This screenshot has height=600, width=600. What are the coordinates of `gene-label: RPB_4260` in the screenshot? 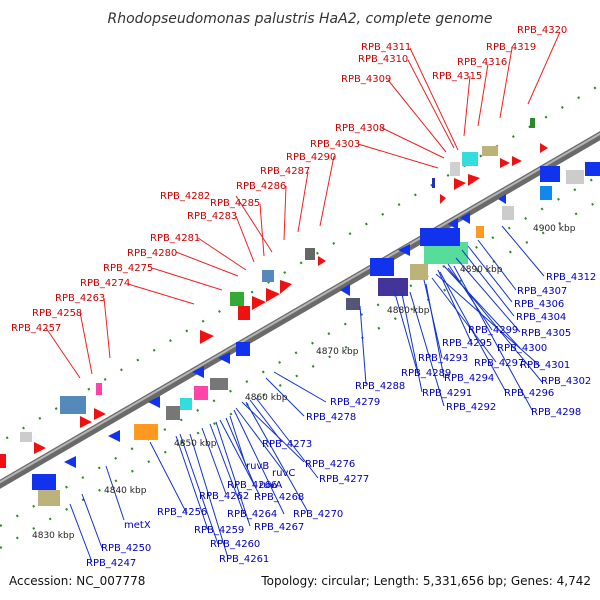 It's located at (235, 544).